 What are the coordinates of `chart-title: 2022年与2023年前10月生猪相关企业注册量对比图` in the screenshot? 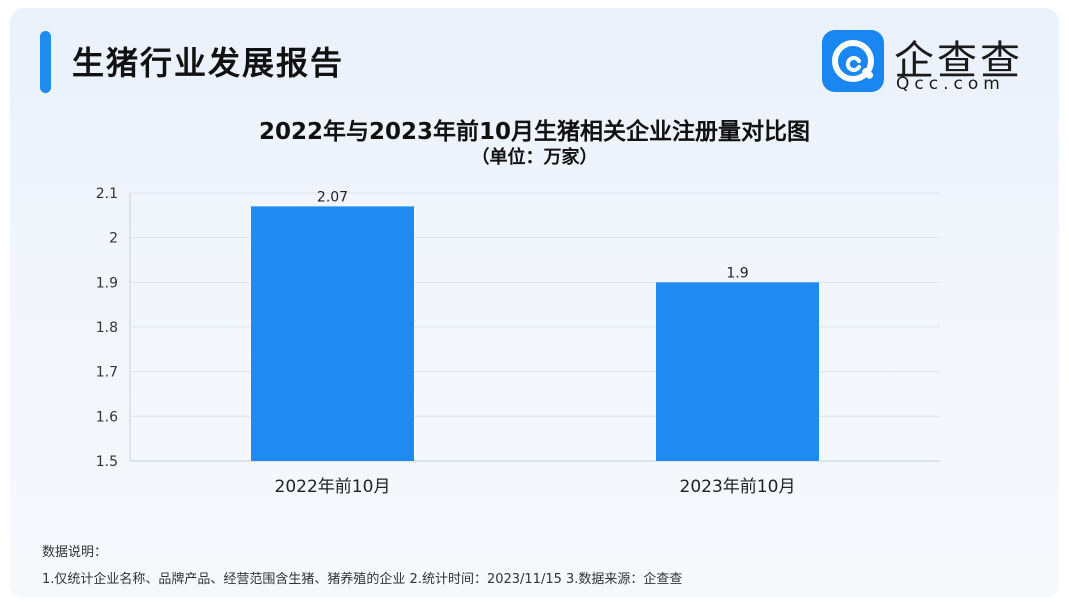 It's located at (534, 132).